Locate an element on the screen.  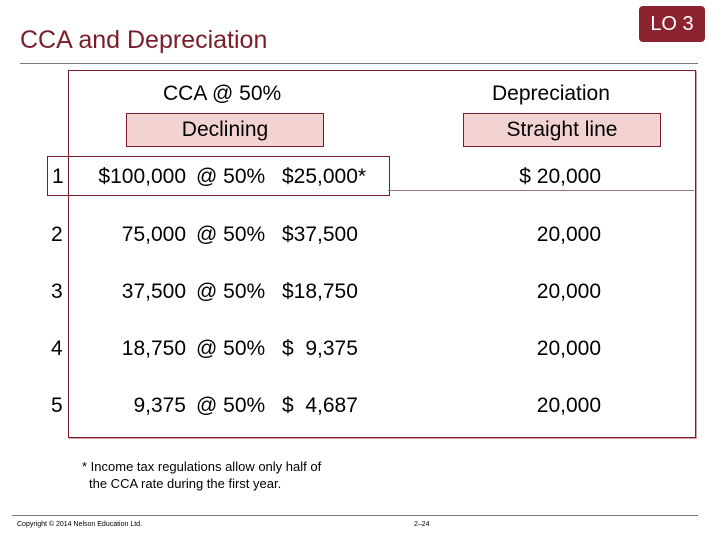
cca-amount: $18,750 is located at coordinates (320, 291).